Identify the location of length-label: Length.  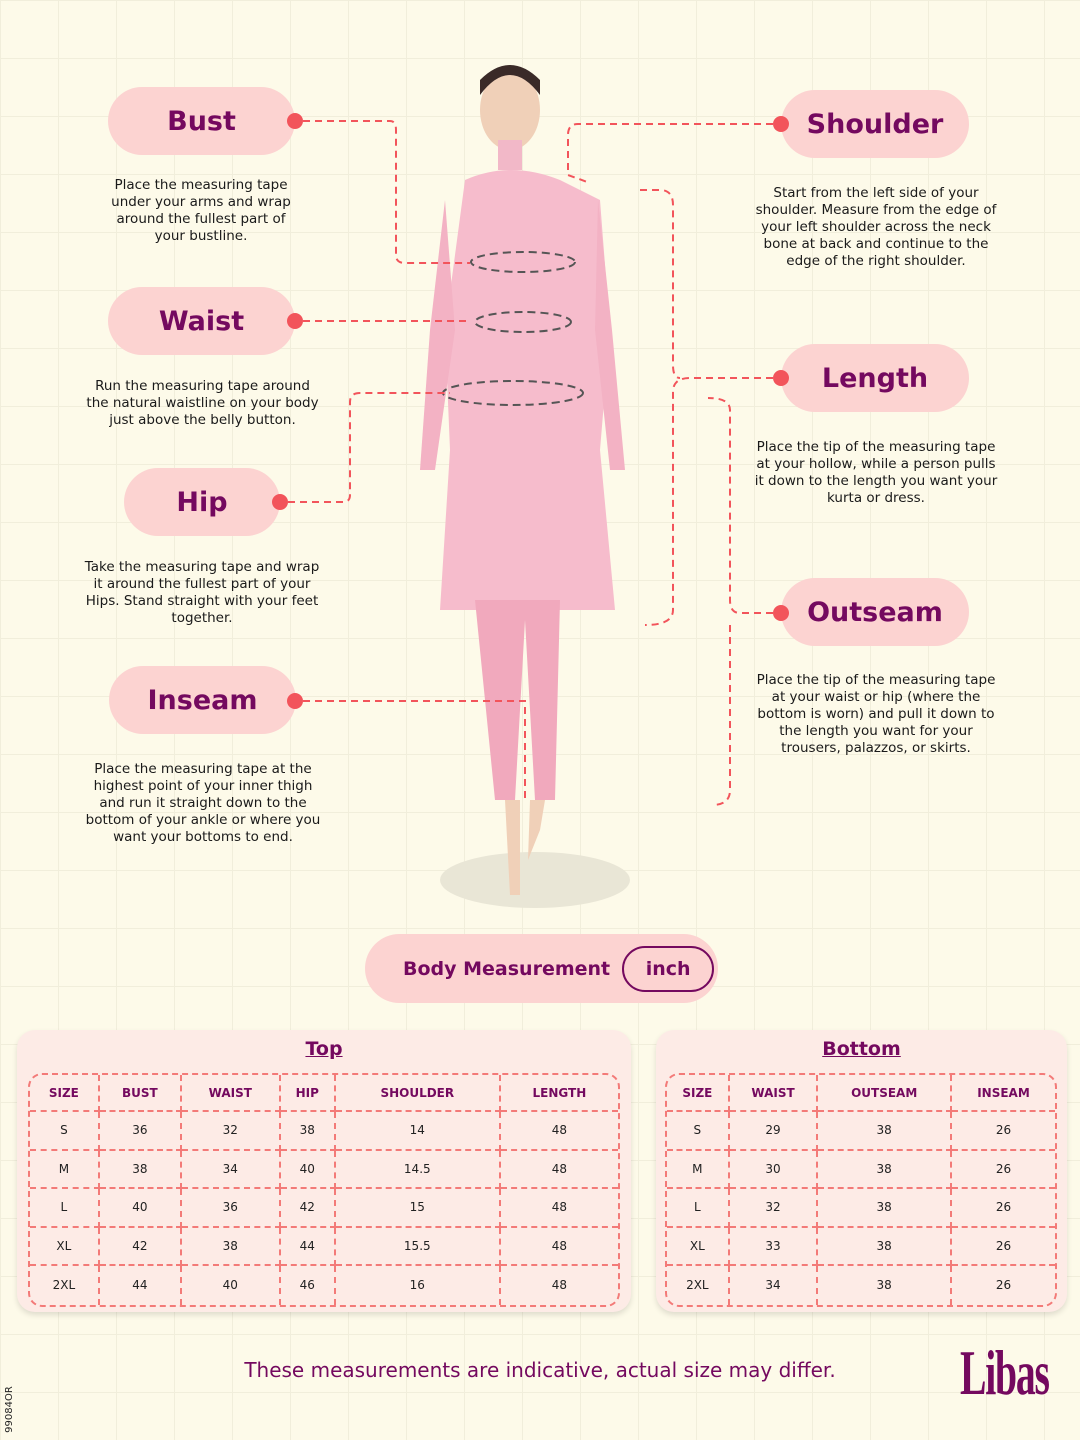
(875, 378).